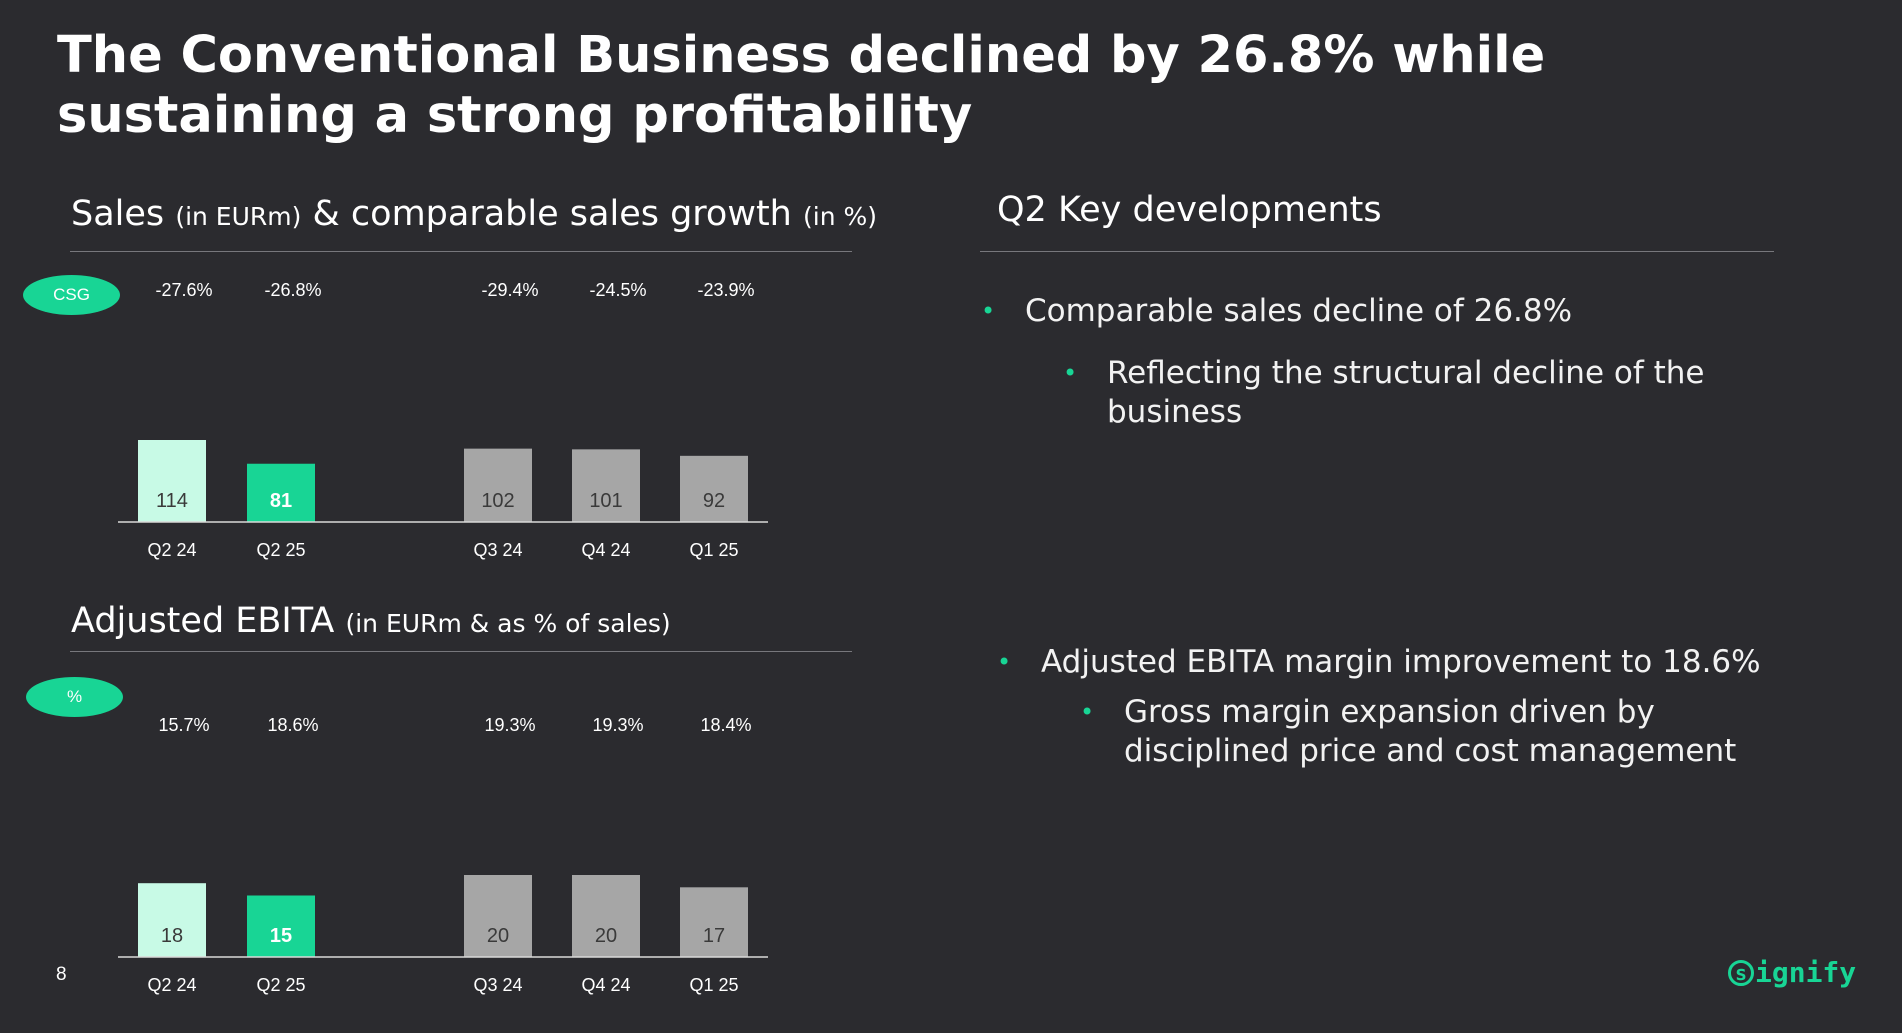 This screenshot has height=1033, width=1902. What do you see at coordinates (292, 725) in the screenshot?
I see `ebita-annotation: 18.6%` at bounding box center [292, 725].